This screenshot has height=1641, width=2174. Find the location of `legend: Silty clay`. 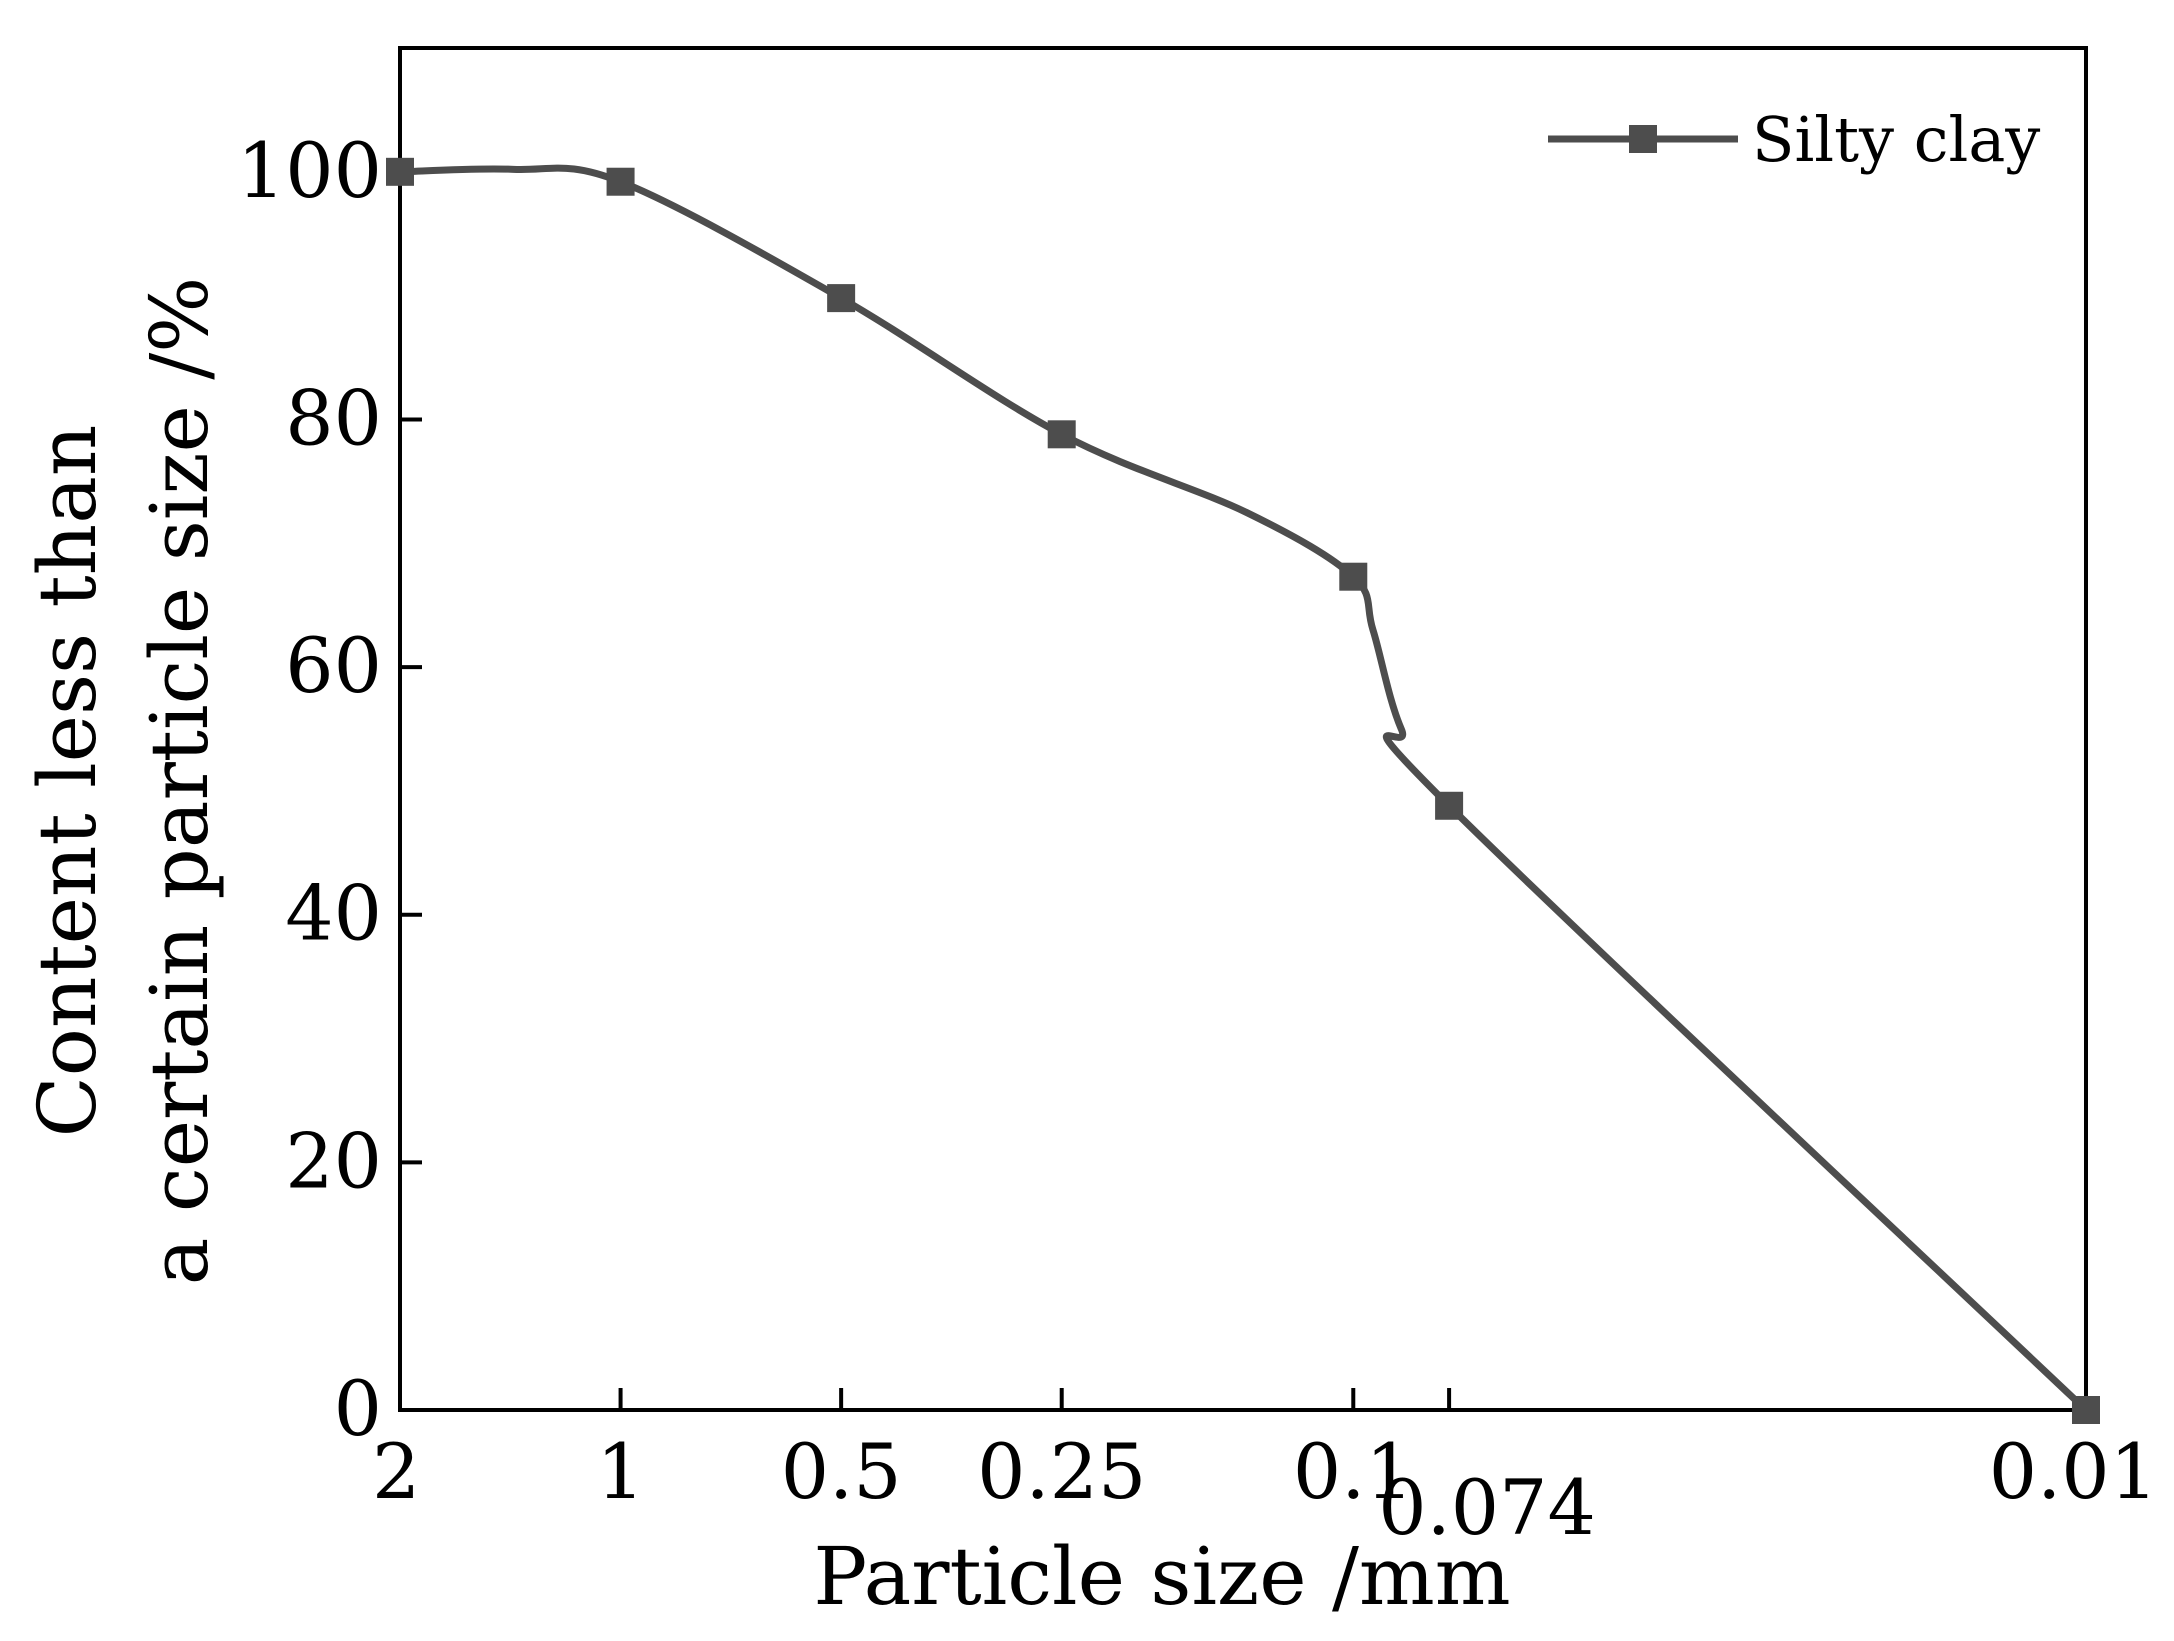

legend: Silty clay is located at coordinates (1794, 139).